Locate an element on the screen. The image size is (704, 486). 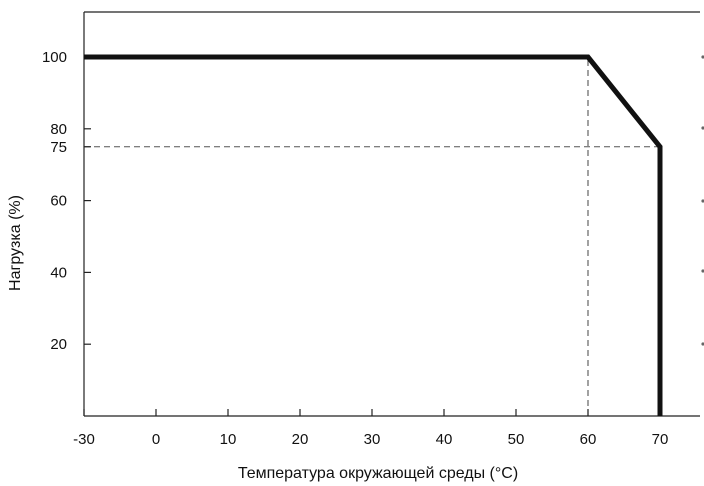
right-edge-markers is located at coordinates (702, 200).